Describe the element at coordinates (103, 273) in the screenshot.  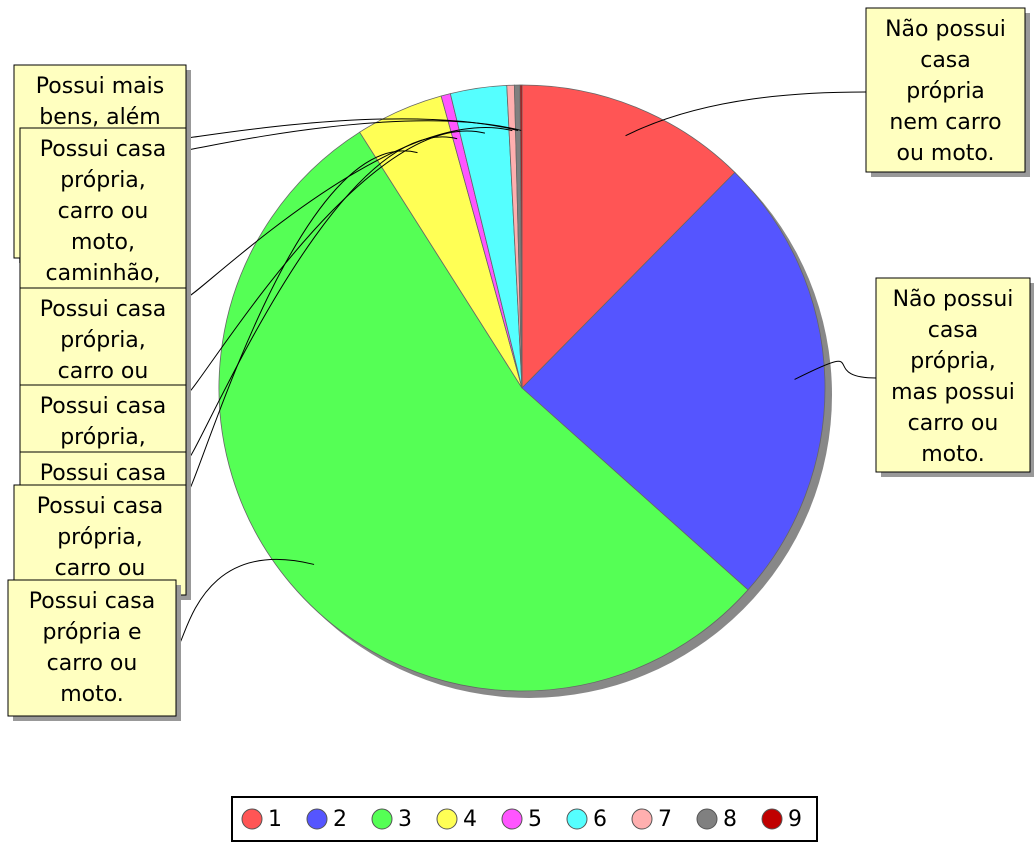
I see `label-text: caminhão,` at that location.